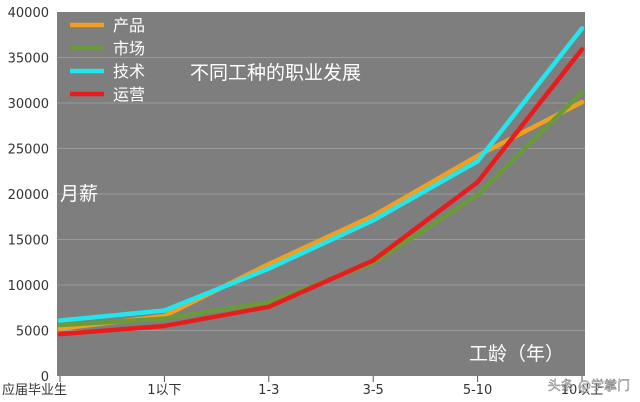 The height and width of the screenshot is (402, 640). What do you see at coordinates (129, 48) in the screenshot?
I see `legend-label: 市场` at bounding box center [129, 48].